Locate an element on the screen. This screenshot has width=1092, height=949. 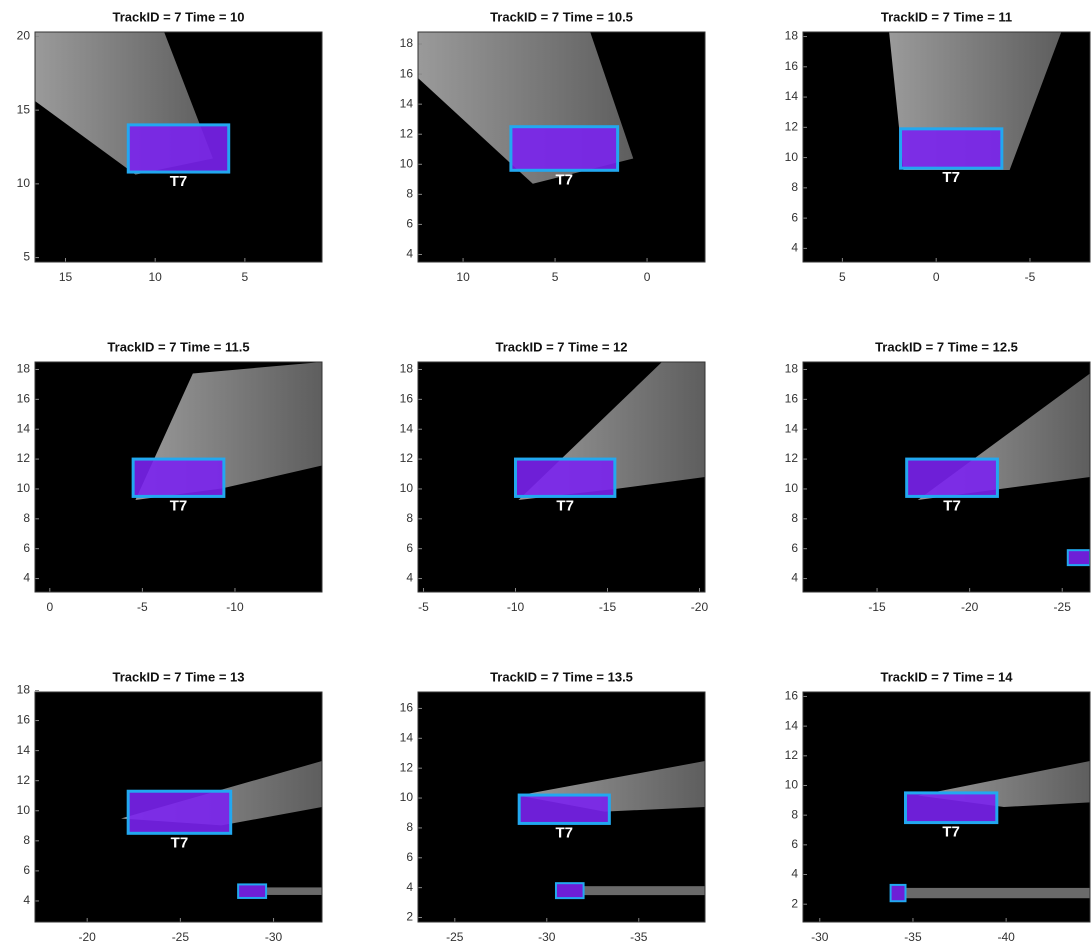
x-tick-label: -10 is located at coordinates (235, 607).